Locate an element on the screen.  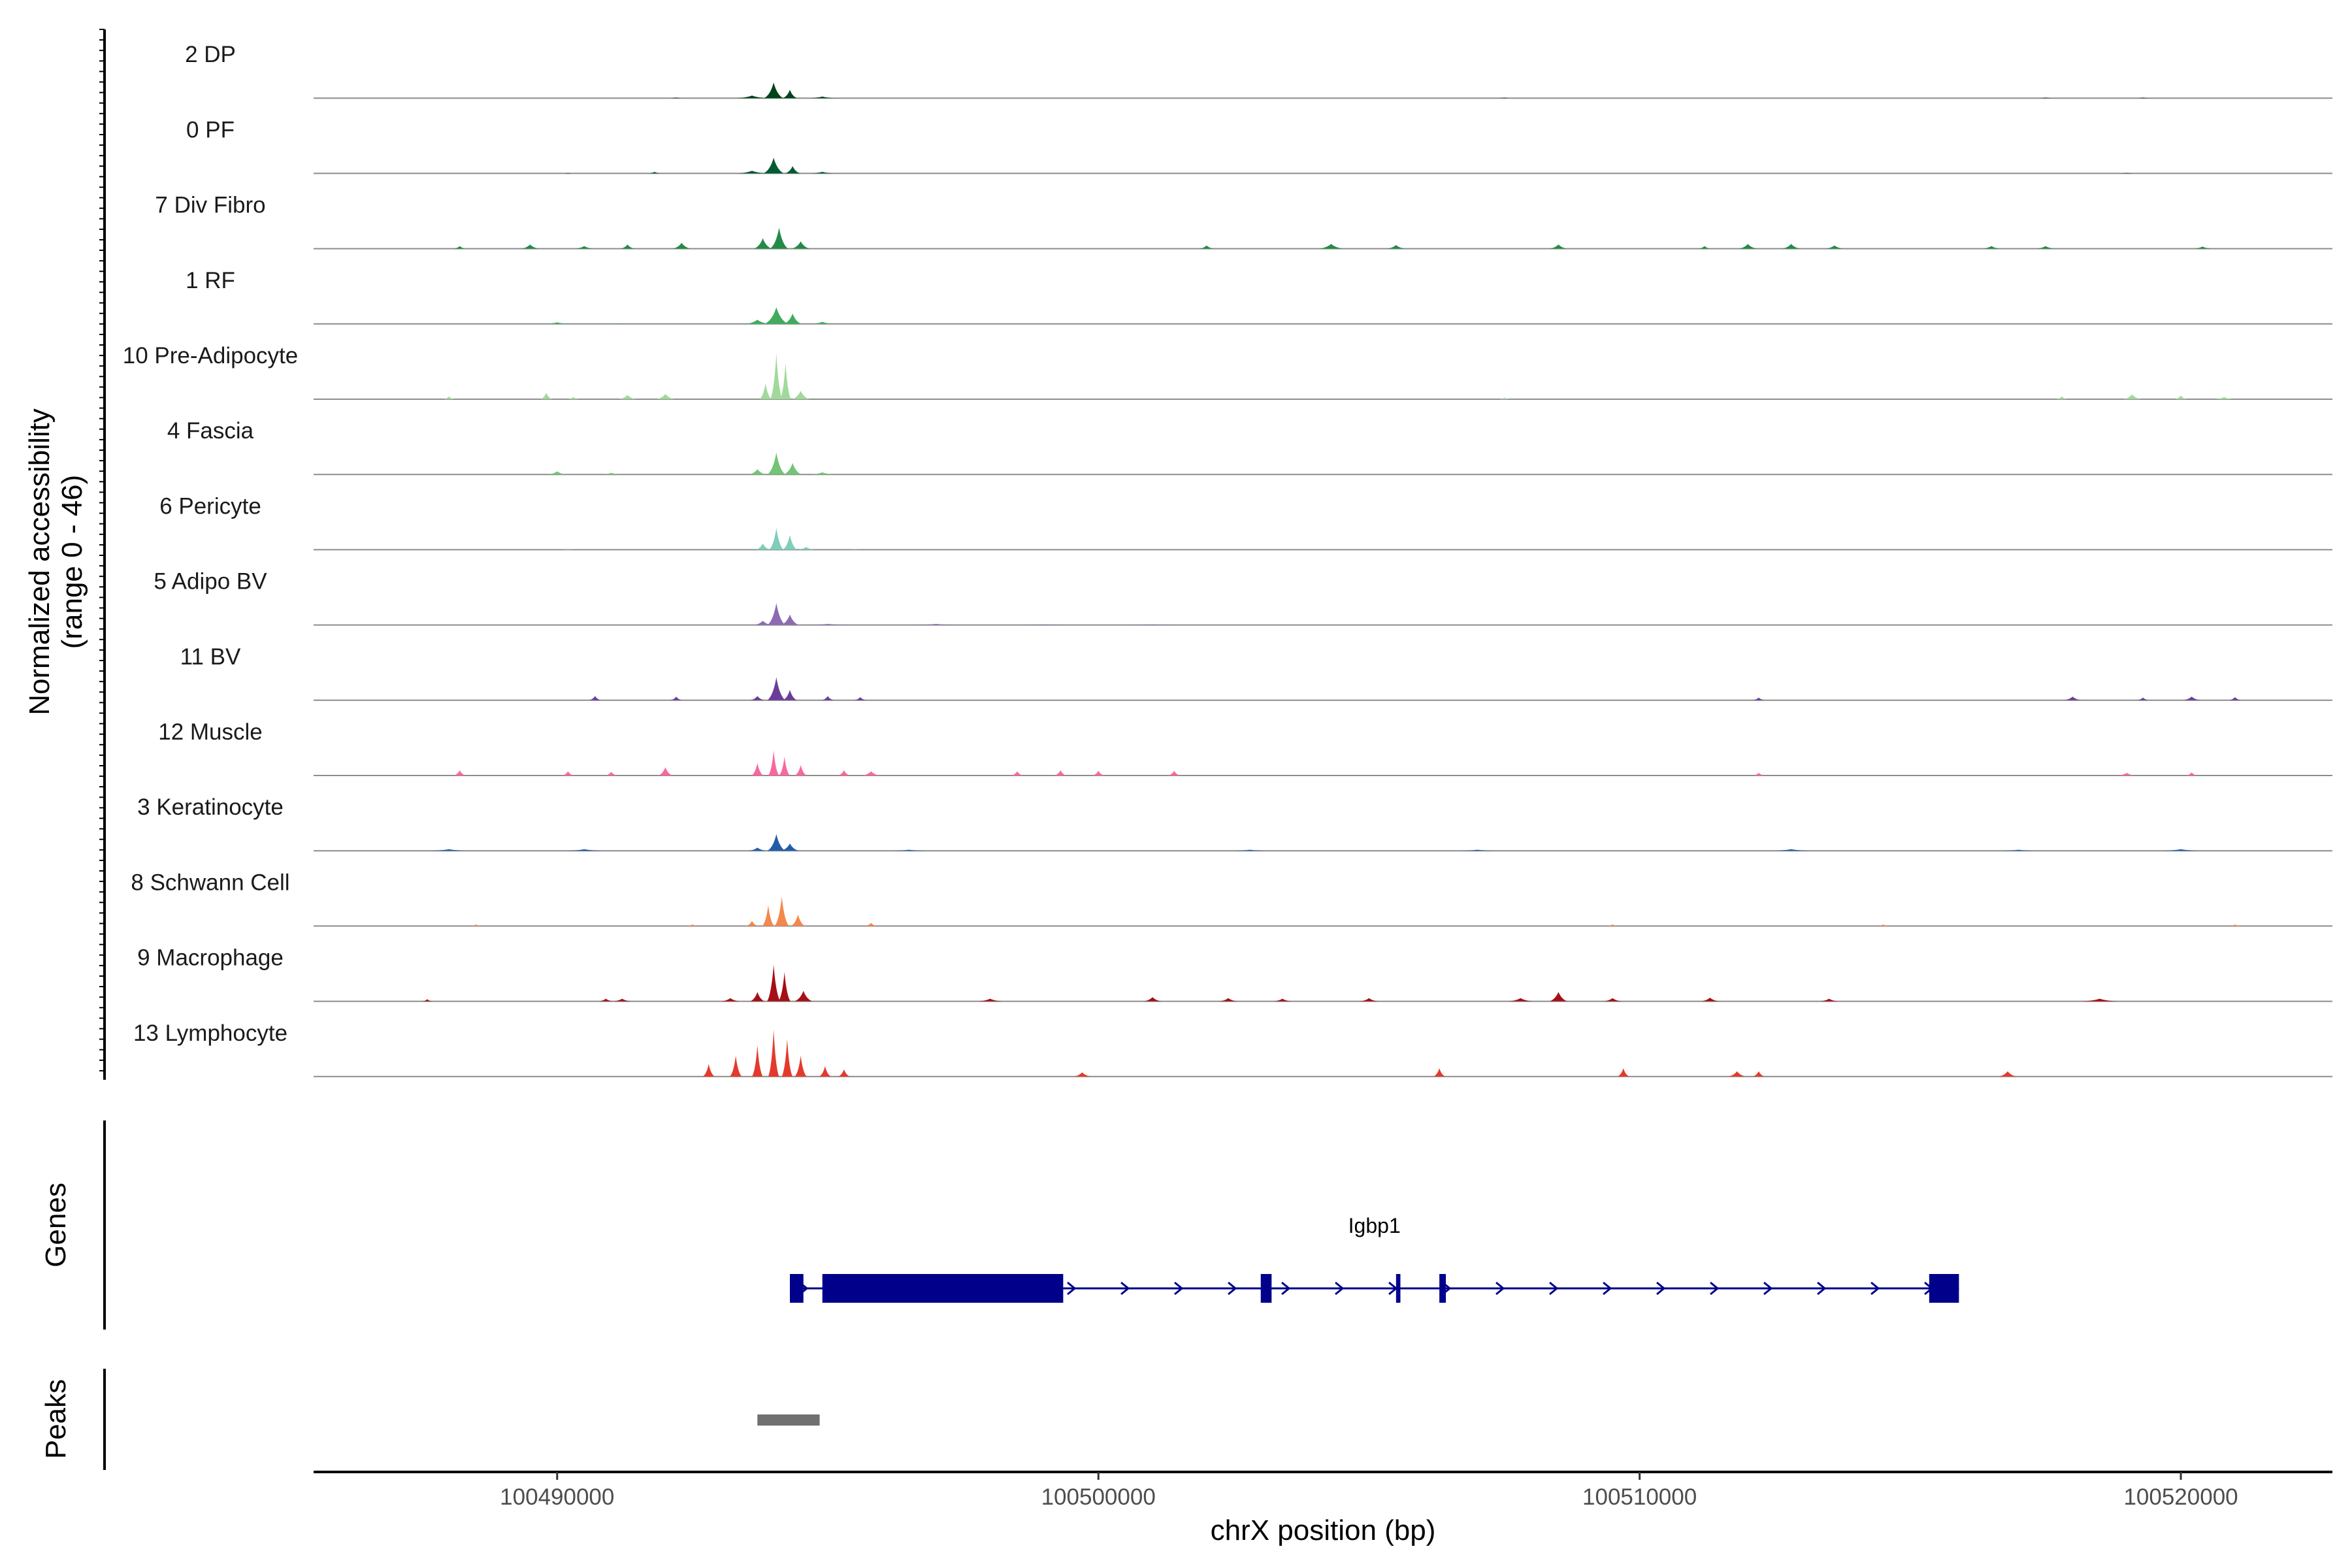
track-7: 6 Pericyte is located at coordinates (1245, 522).